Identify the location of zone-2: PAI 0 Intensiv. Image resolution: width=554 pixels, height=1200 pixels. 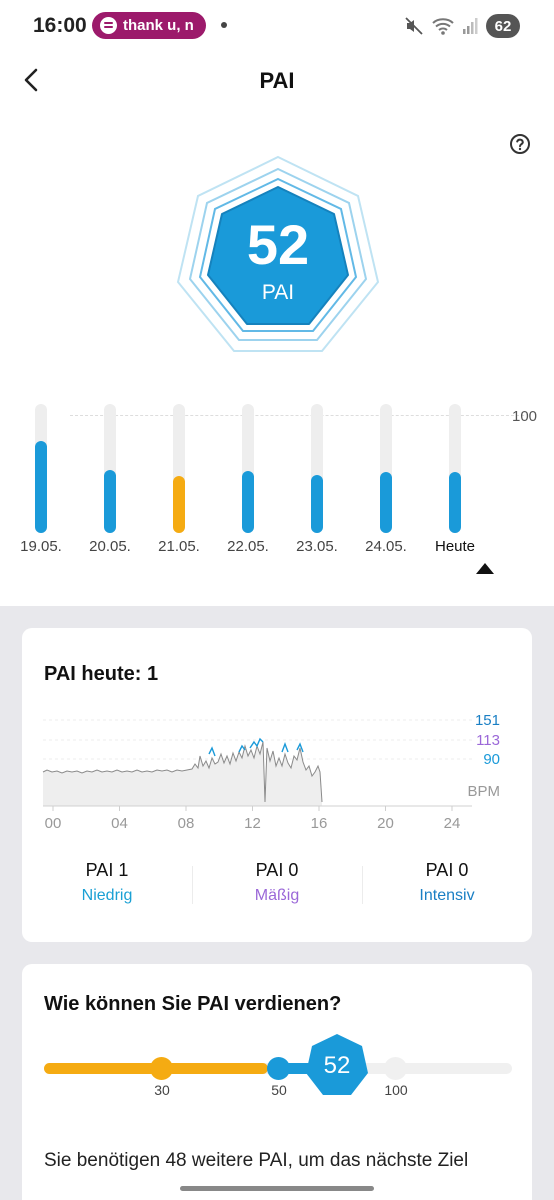
(447, 882).